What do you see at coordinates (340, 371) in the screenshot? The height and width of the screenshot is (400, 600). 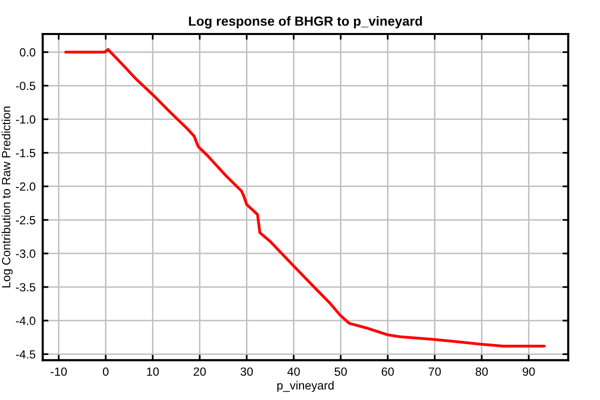 I see `x-tick-label: 50` at bounding box center [340, 371].